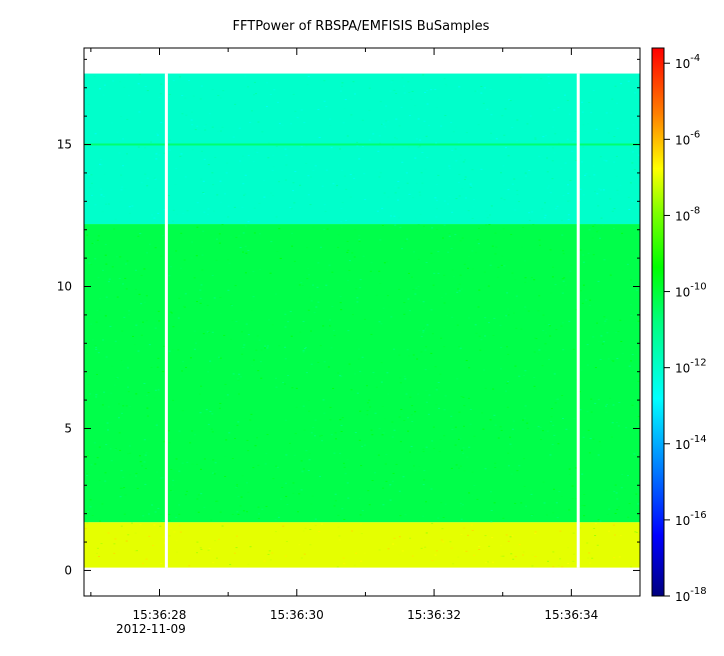 The width and height of the screenshot is (724, 656). Describe the element at coordinates (691, 443) in the screenshot. I see `colorbar-tick-label: 10⁻¹⁴` at that location.